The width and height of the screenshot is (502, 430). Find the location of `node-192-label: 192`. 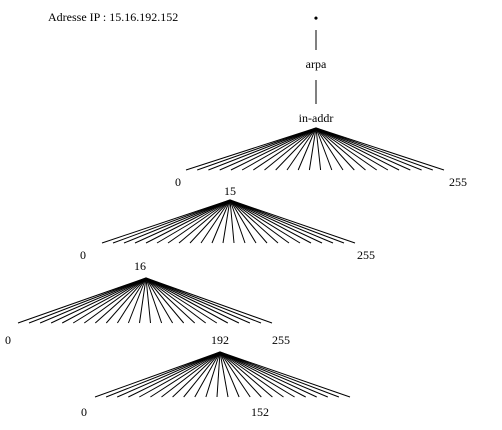

node-192-label: 192 is located at coordinates (220, 340).